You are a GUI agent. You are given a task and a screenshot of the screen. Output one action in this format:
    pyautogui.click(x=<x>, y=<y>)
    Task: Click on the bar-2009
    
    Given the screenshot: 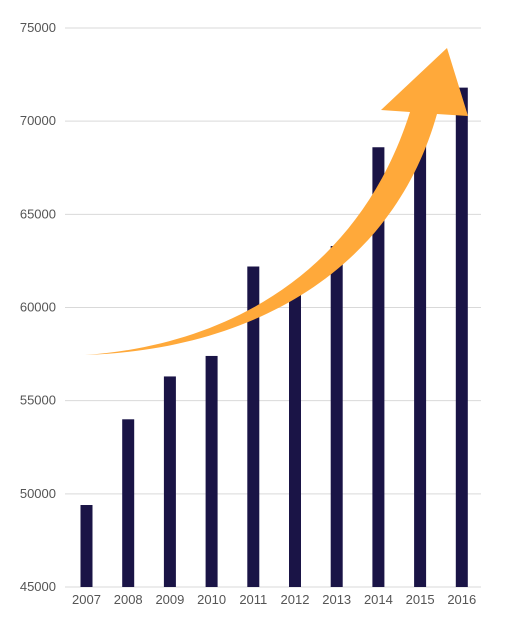 What is the action you would take?
    pyautogui.click(x=169, y=481)
    